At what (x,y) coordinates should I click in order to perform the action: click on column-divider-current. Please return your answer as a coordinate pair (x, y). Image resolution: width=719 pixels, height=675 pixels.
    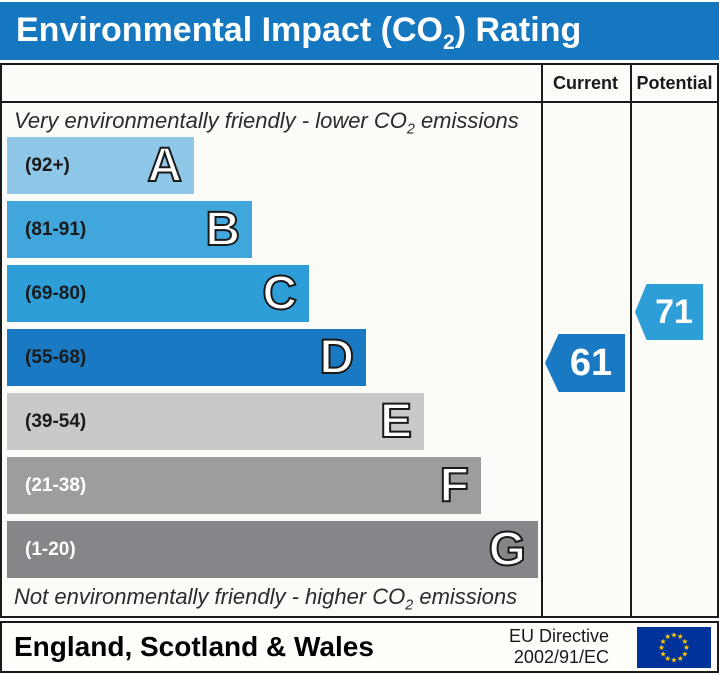
    Looking at the image, I should click on (542, 340).